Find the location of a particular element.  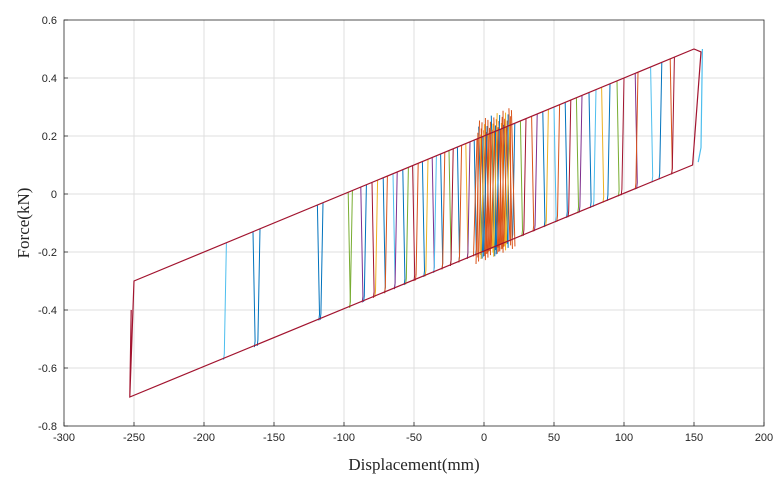

x-tick-label: -300 is located at coordinates (64, 438).